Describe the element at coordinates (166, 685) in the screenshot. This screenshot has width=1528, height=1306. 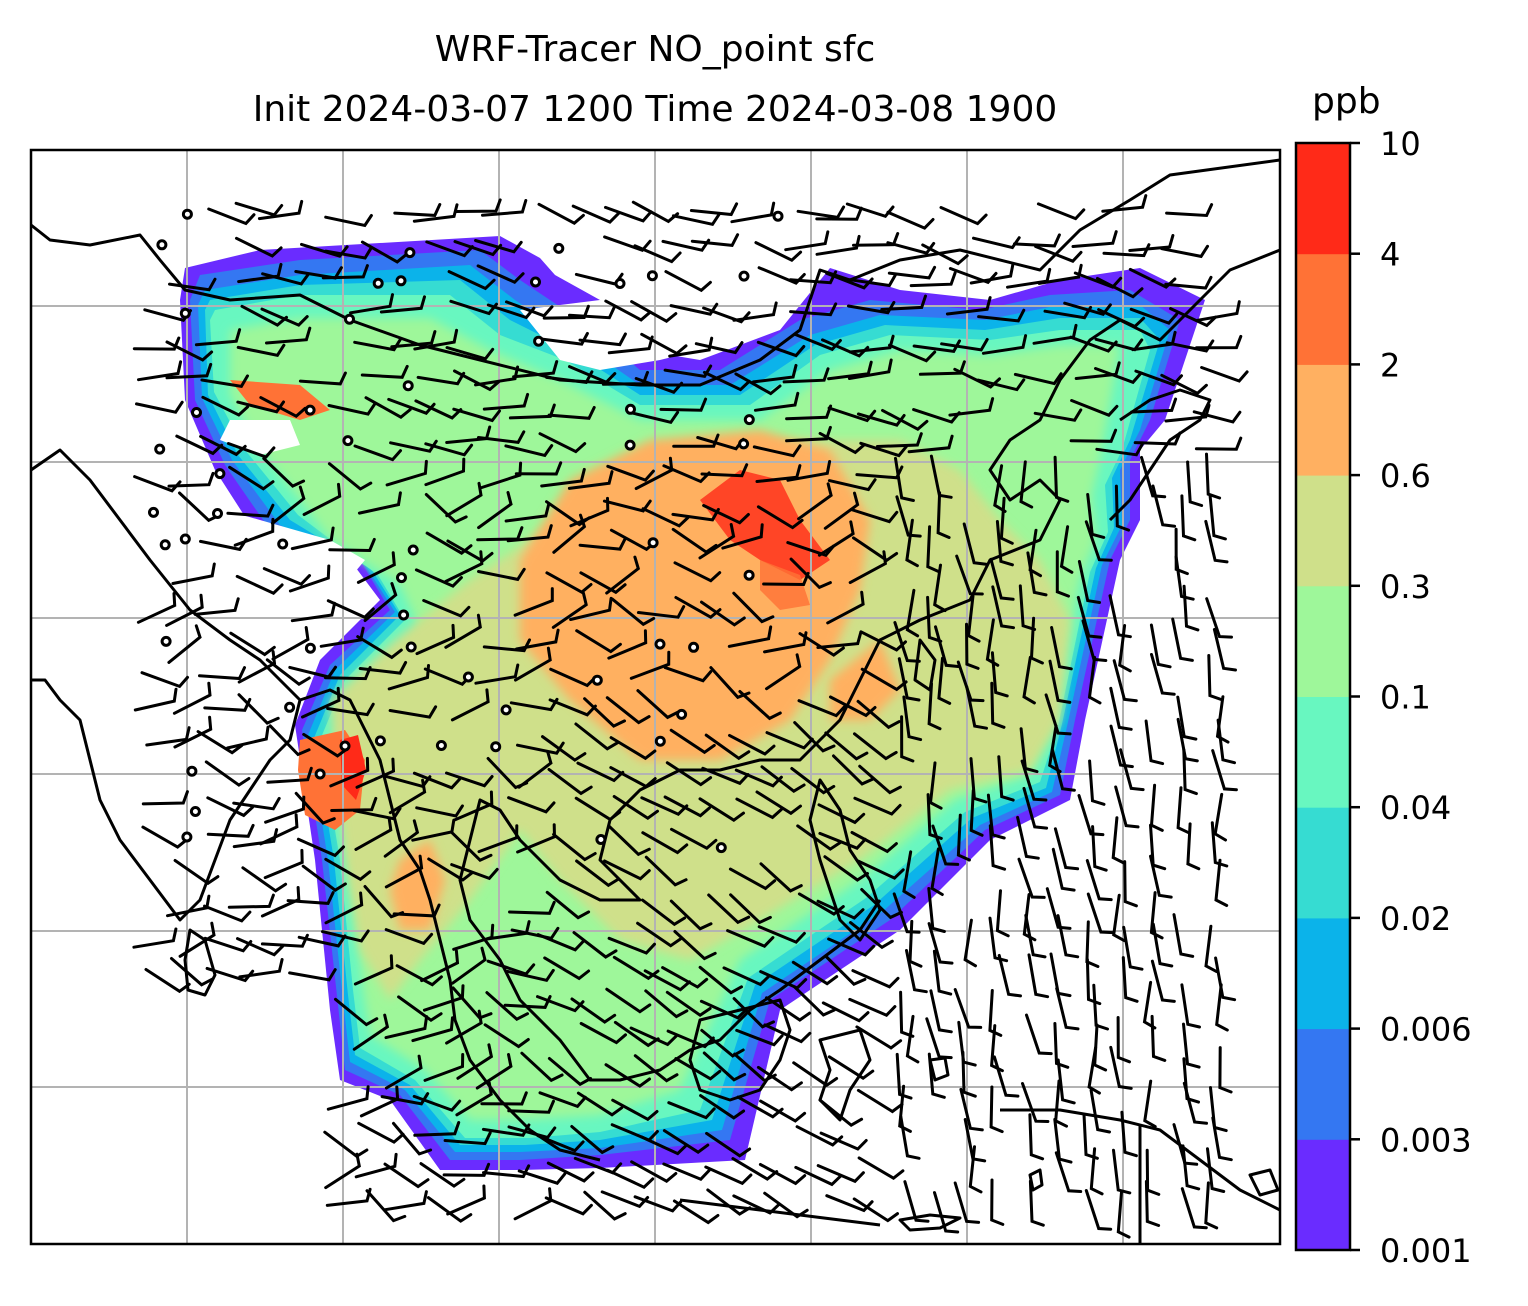
I see `coastline-india` at that location.